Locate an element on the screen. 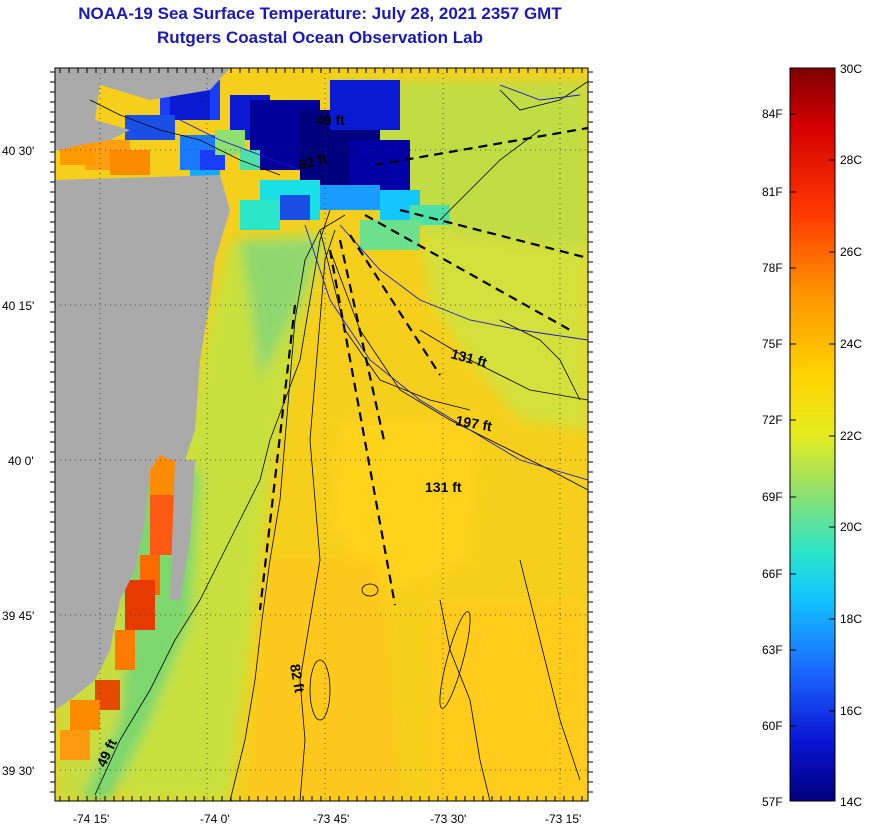  lon-label: -73 15' is located at coordinates (563, 819).